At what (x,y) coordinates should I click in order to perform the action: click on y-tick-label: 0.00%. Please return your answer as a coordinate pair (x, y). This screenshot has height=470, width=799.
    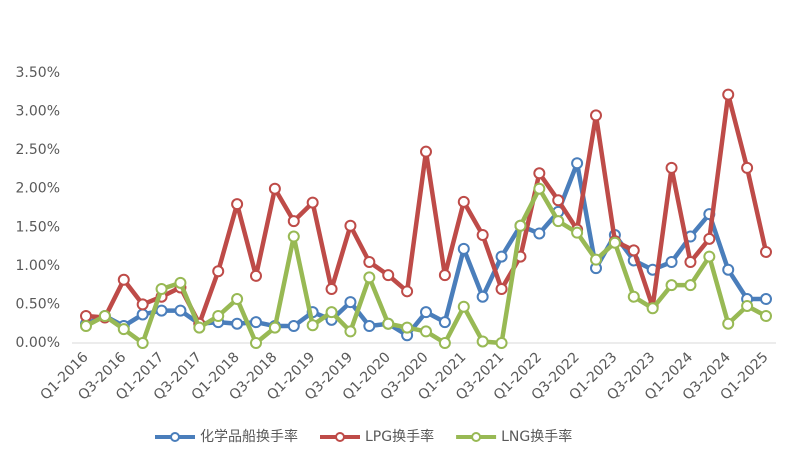
    Looking at the image, I should click on (38, 343).